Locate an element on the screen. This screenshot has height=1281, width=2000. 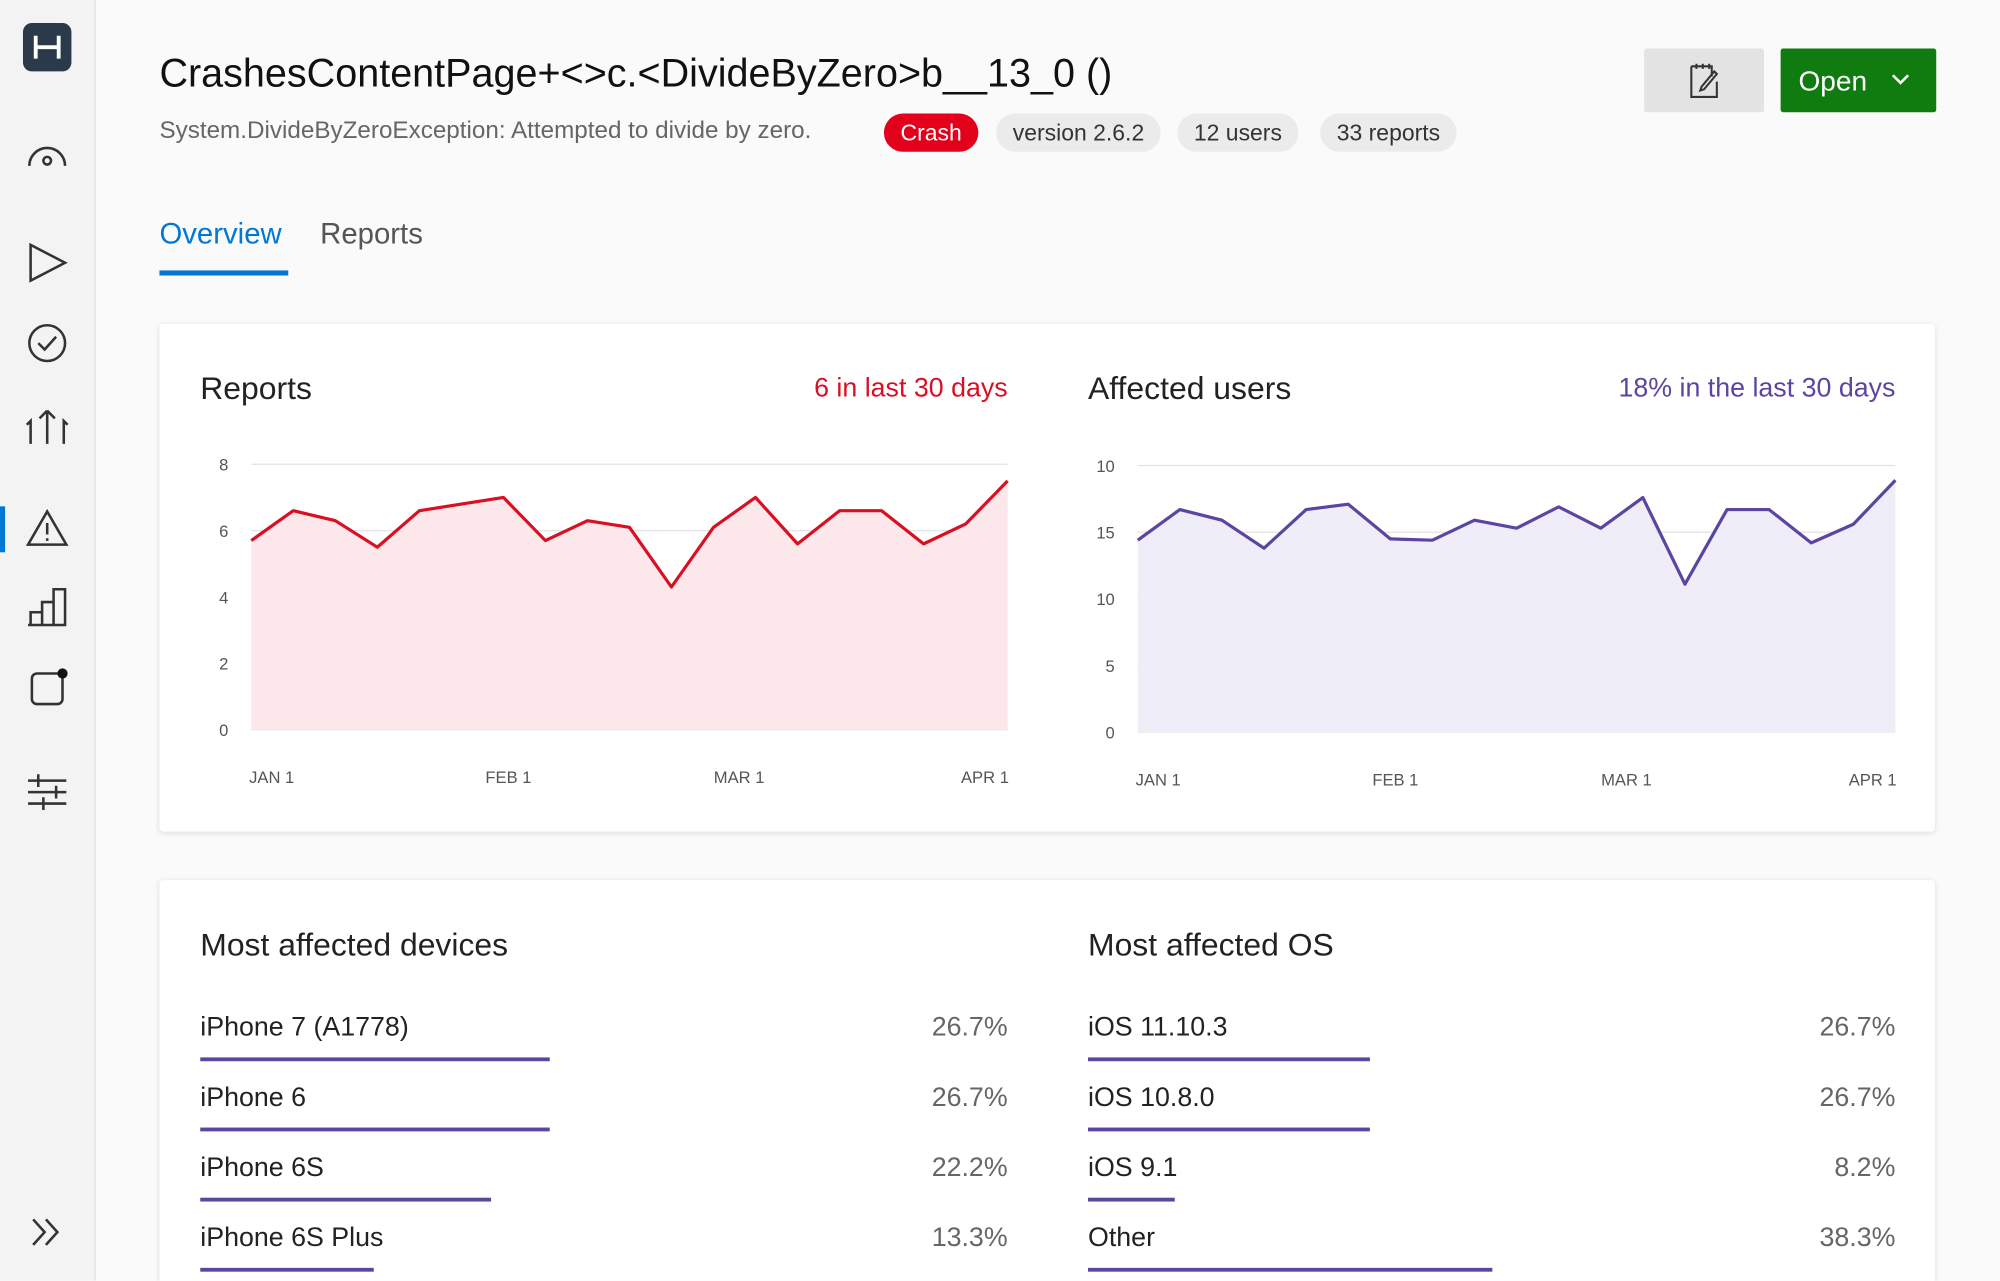
y-tick-label: 4 is located at coordinates (223, 597).